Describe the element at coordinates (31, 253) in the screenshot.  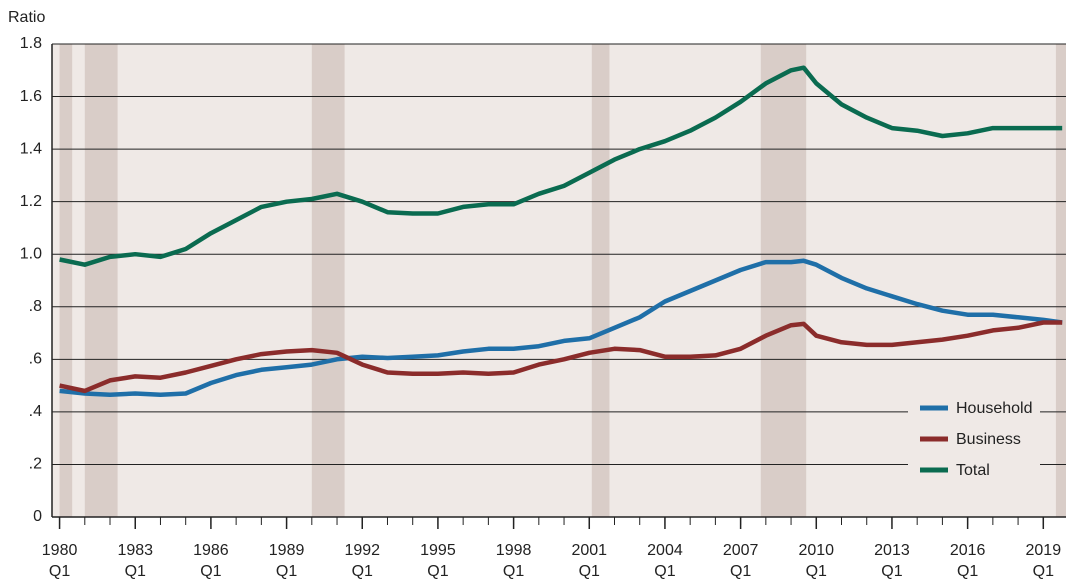
I see `y-tick-label: 1.0` at that location.